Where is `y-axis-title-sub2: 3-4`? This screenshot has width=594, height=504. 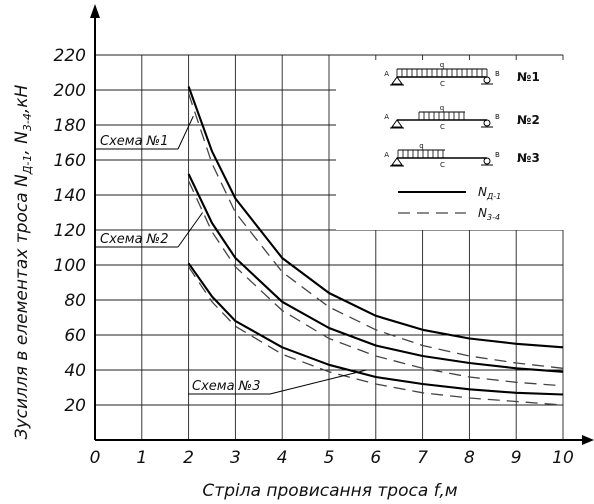 y-axis-title-sub2: 3-4 is located at coordinates (27, 122).